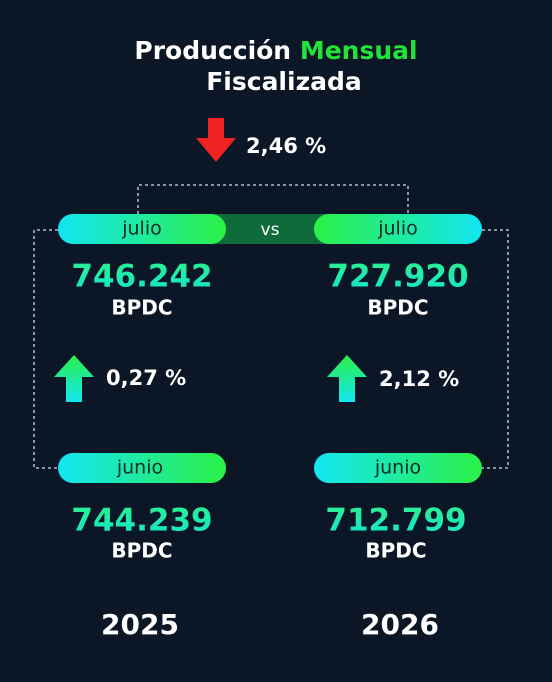 This screenshot has height=682, width=552. Describe the element at coordinates (286, 146) in the screenshot. I see `top-change: 2,46 %` at that location.